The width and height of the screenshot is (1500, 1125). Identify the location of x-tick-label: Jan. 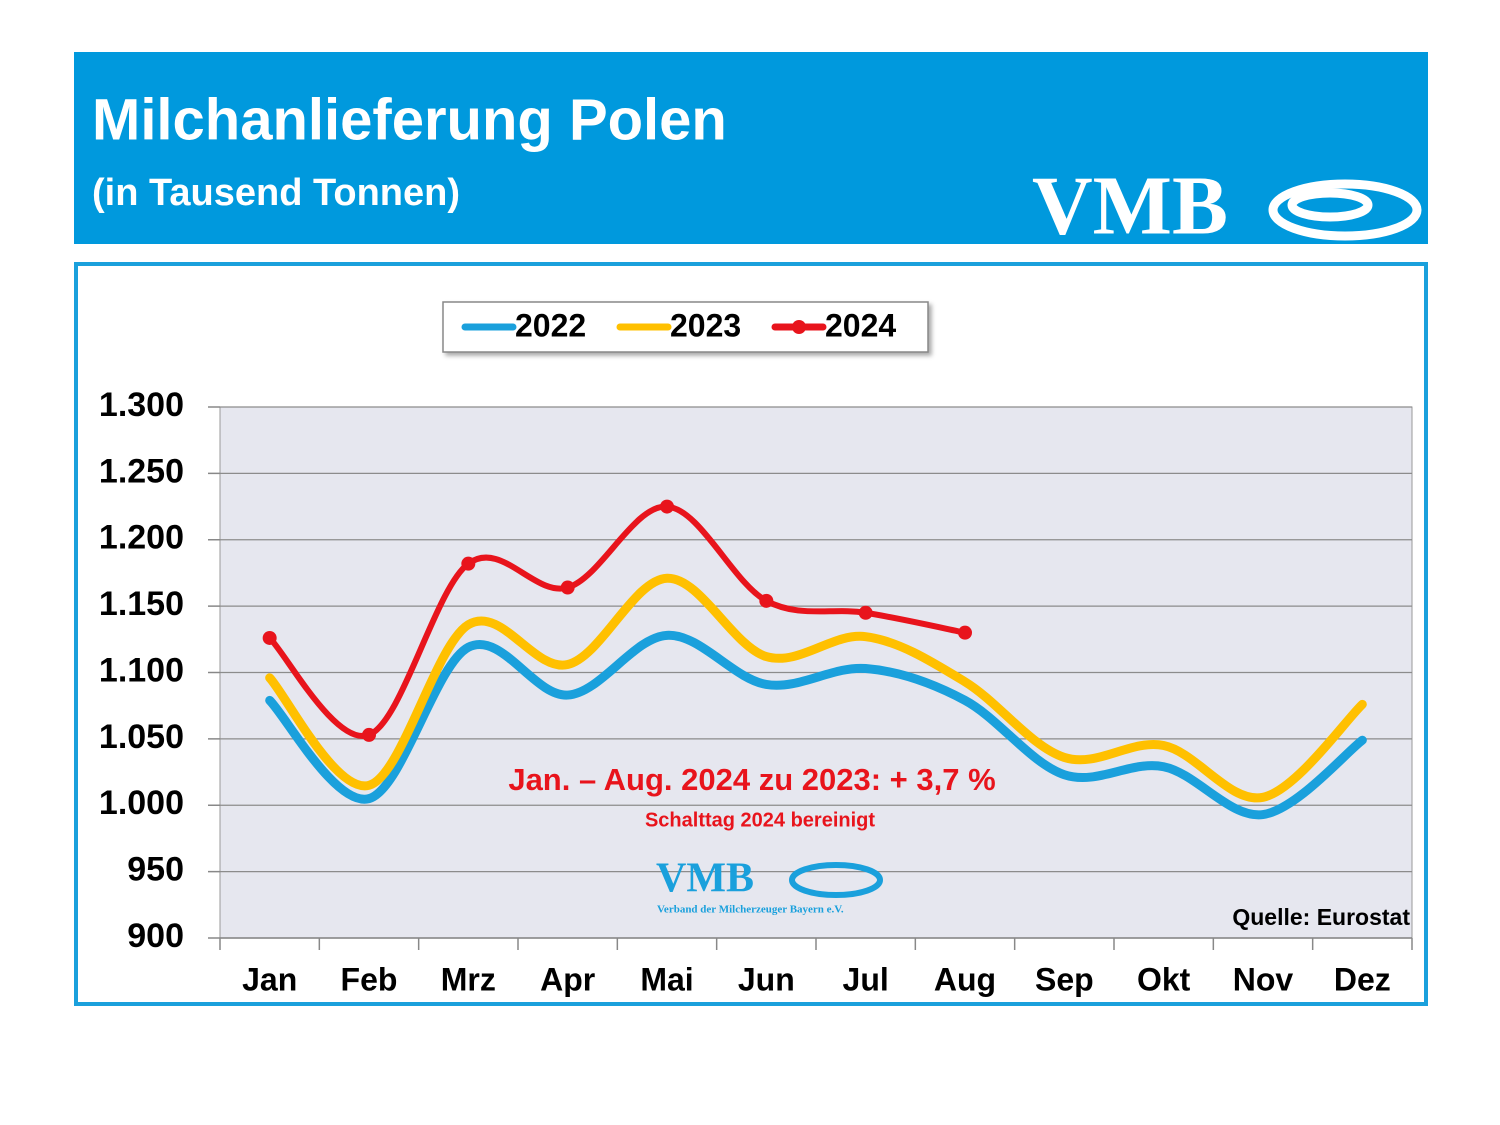
(269, 979).